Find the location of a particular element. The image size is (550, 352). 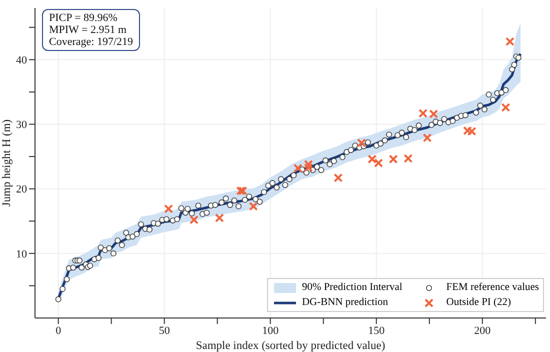

x-tick-label: 50 is located at coordinates (164, 330).